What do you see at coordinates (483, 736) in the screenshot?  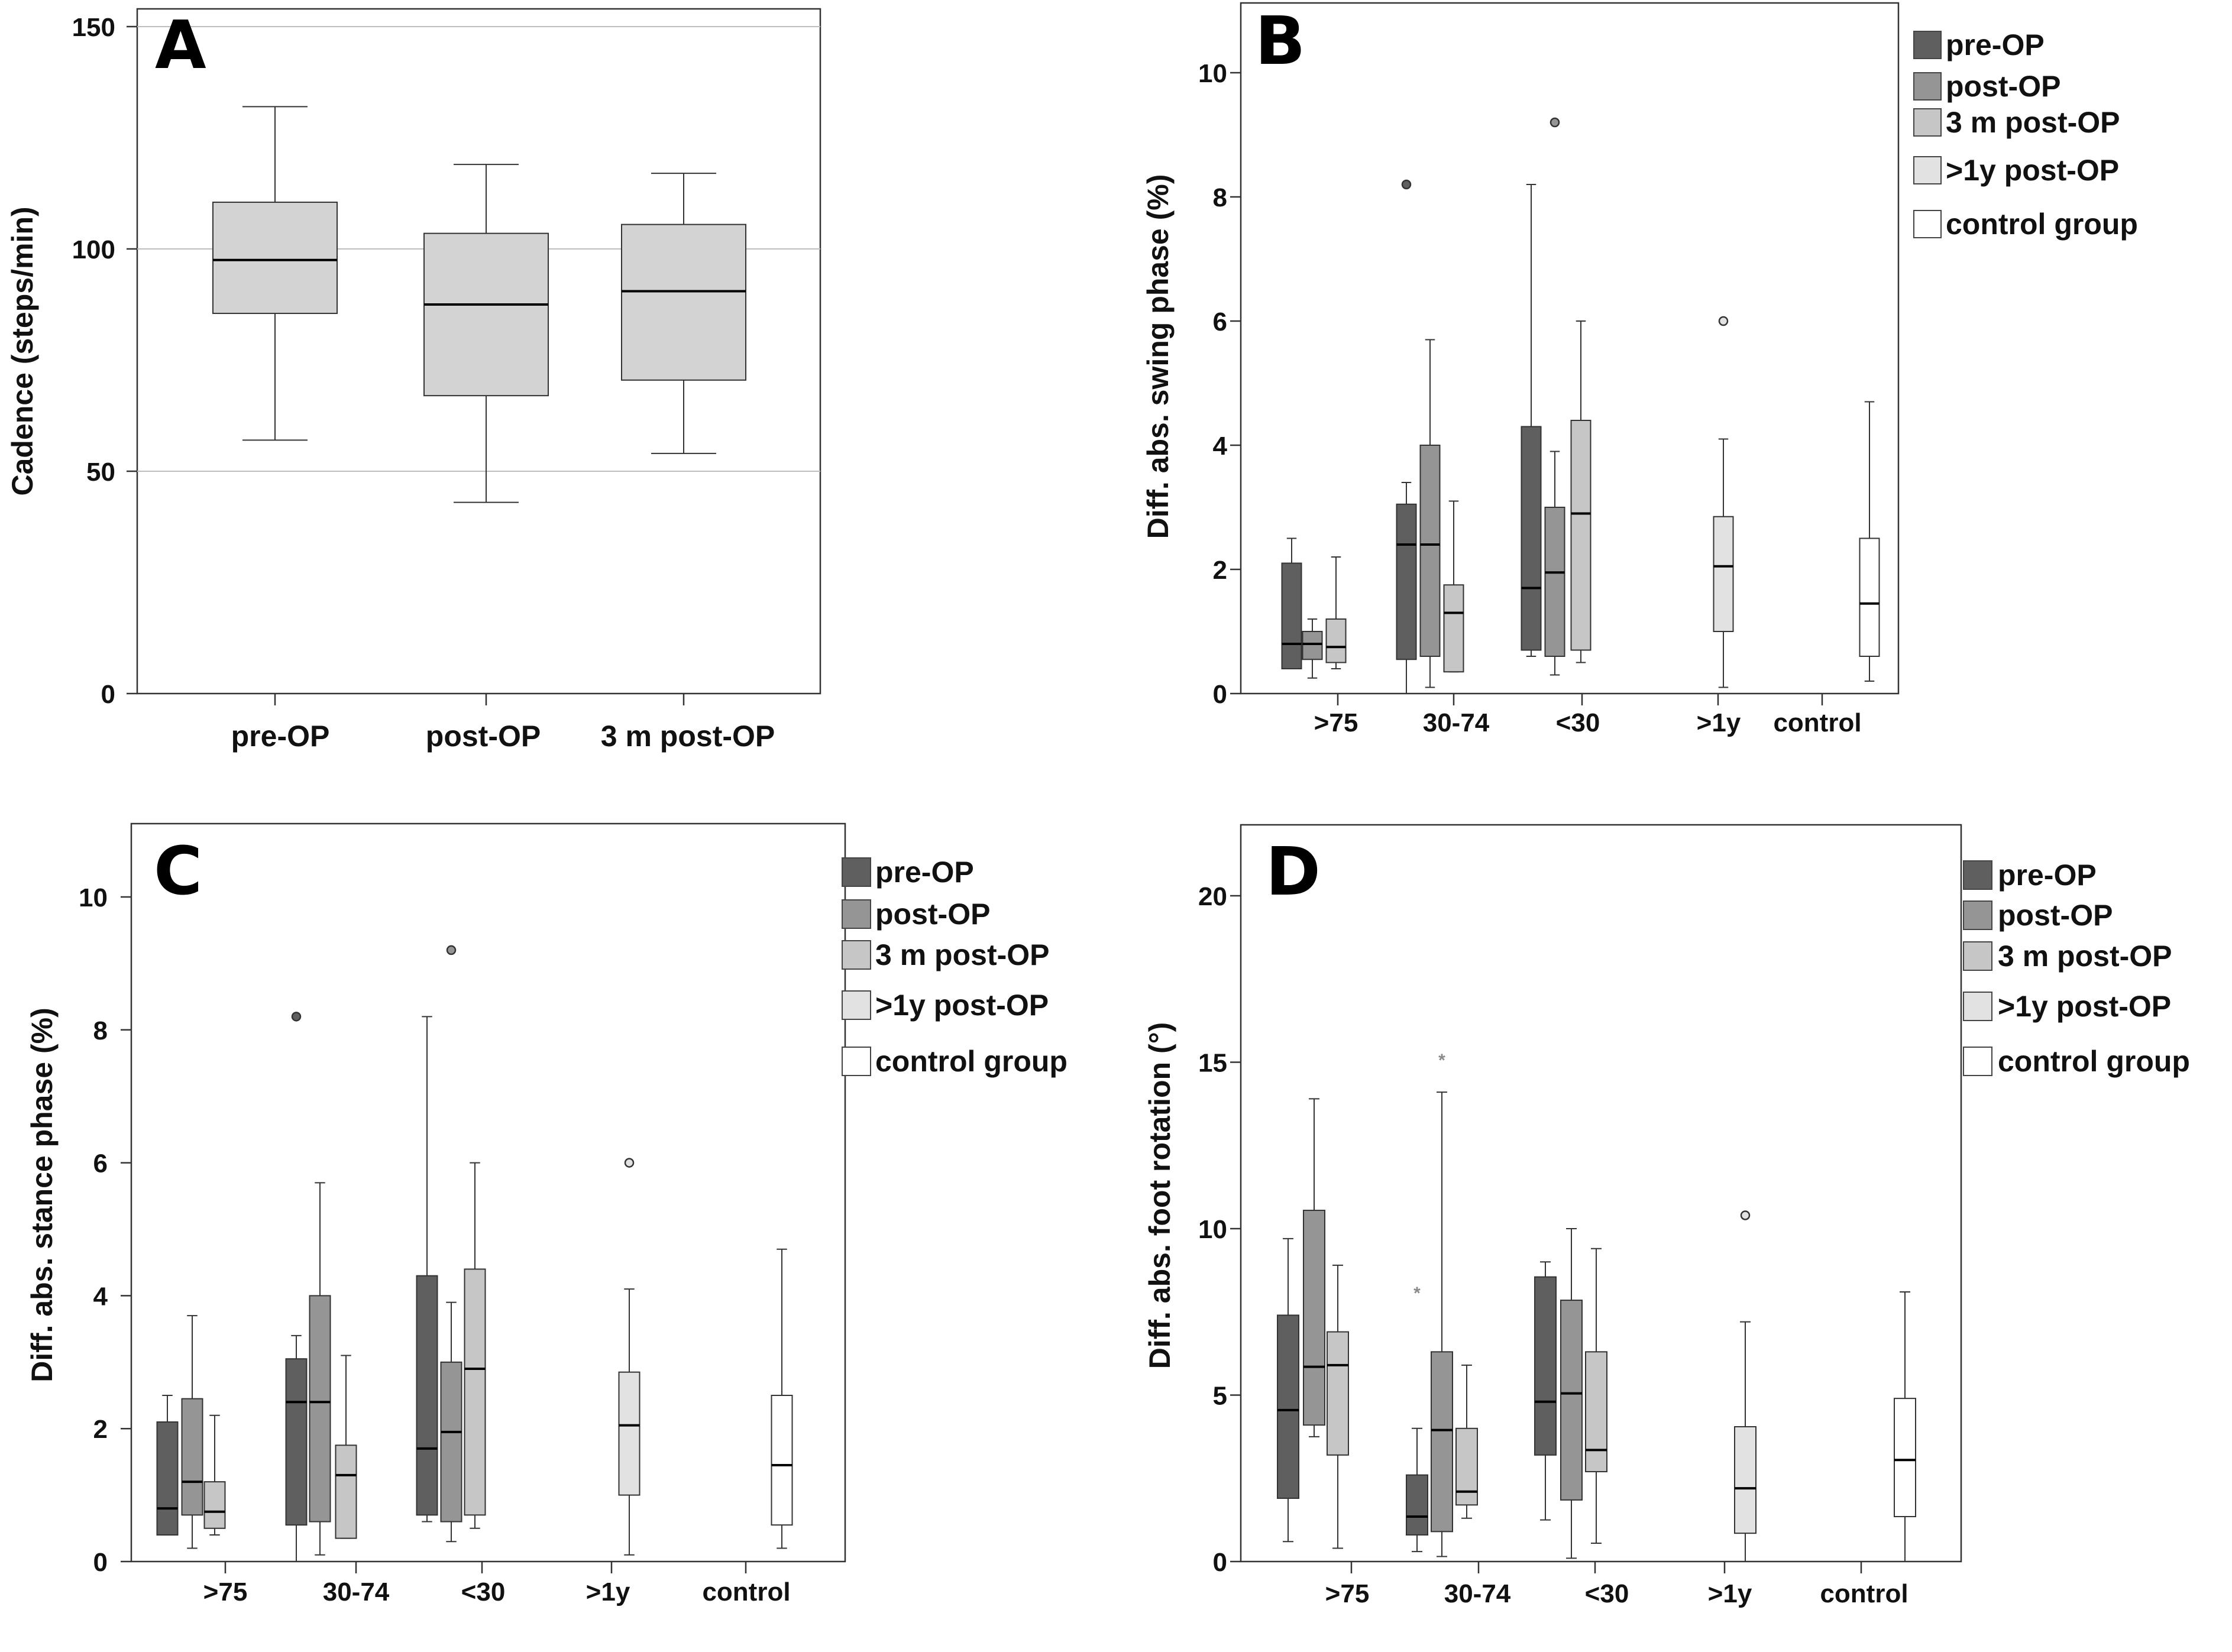 I see `x-tick-label-post-op: post-OP` at bounding box center [483, 736].